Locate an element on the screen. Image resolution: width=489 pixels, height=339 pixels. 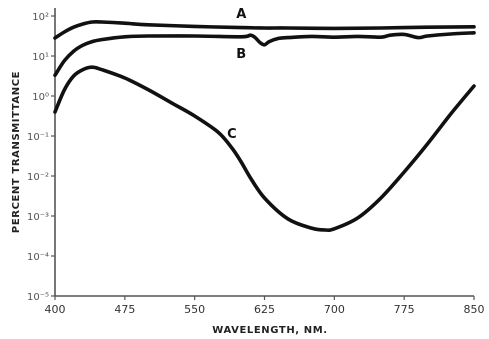
y-tick-label: 10⁰ is located at coordinates (40, 97).